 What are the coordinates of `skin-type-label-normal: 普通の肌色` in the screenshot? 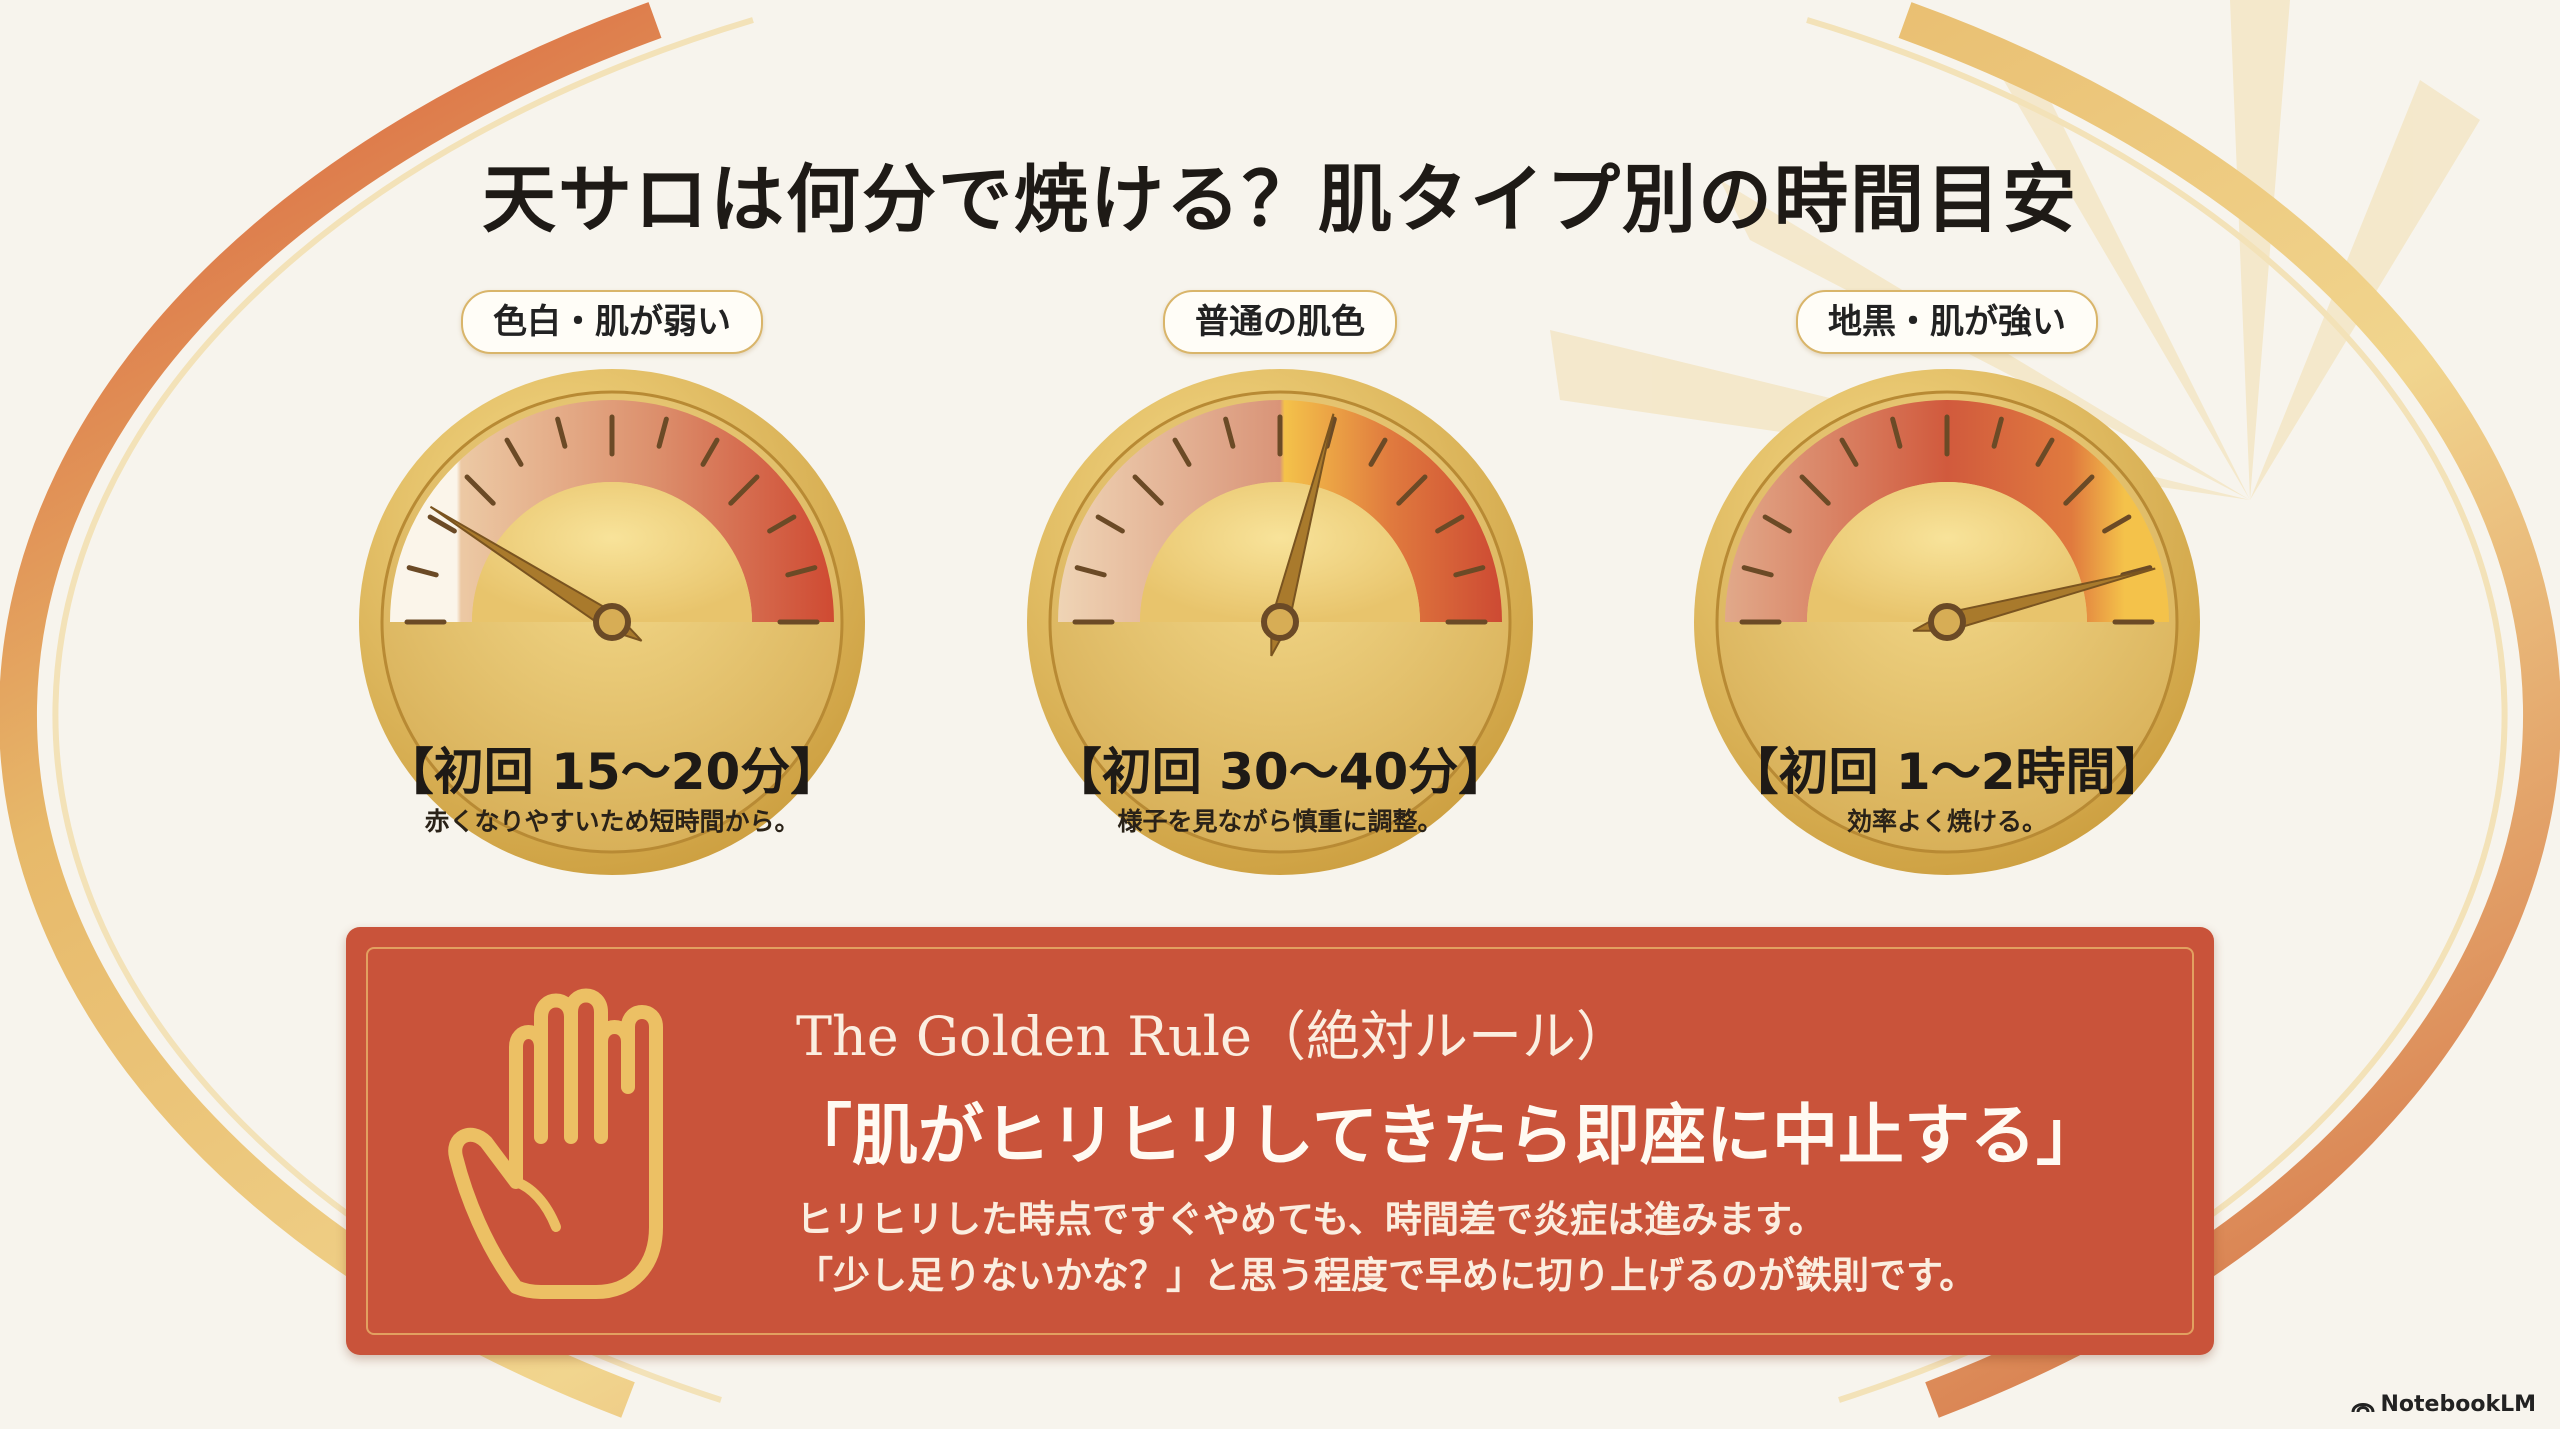 It's located at (1280, 322).